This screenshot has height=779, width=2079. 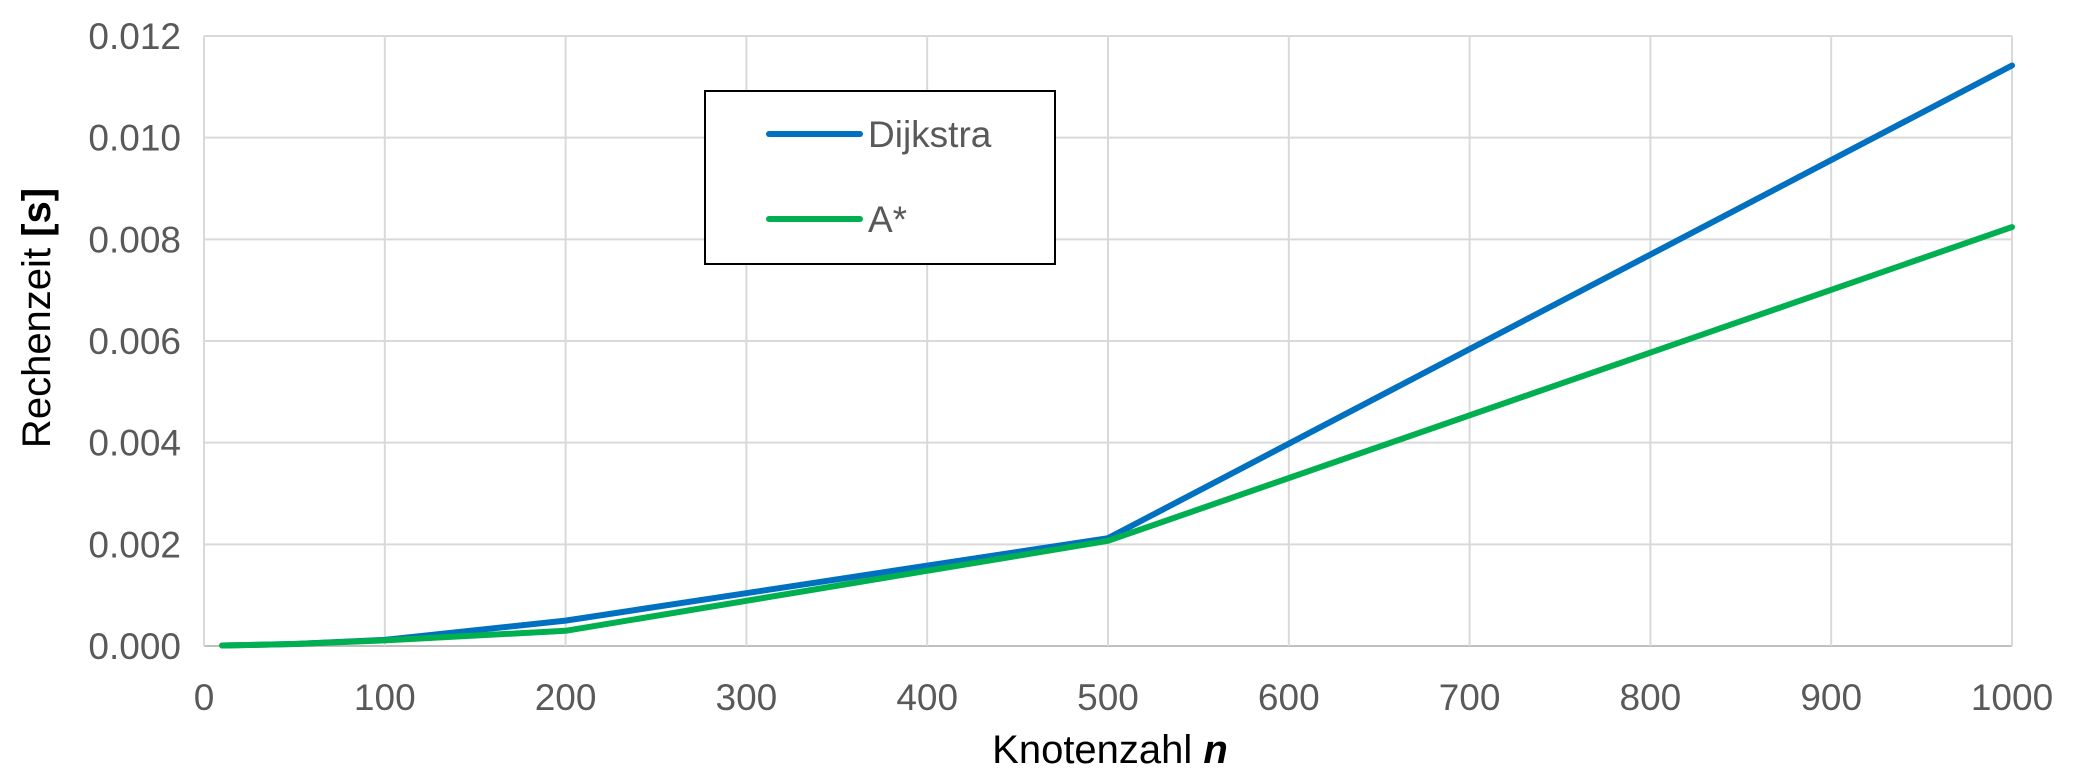 What do you see at coordinates (134, 544) in the screenshot?
I see `y-tick-label: 0.002` at bounding box center [134, 544].